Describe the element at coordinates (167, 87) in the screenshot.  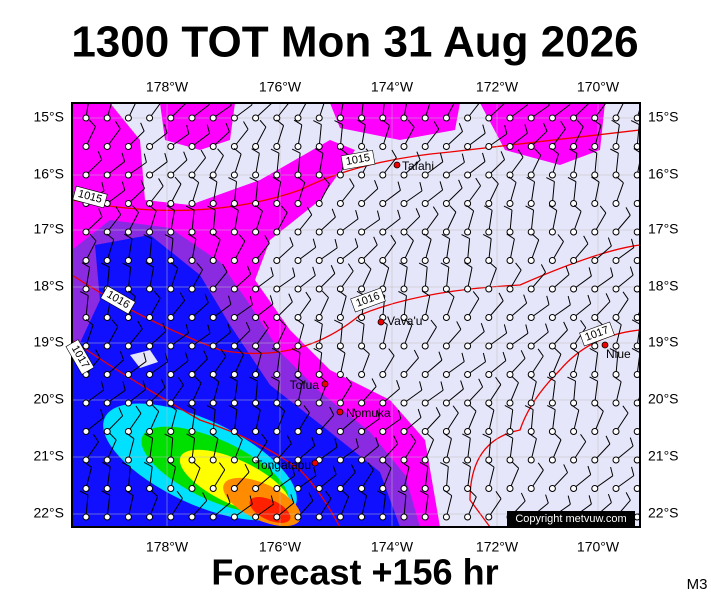
I see `lon-label: 178°W` at that location.